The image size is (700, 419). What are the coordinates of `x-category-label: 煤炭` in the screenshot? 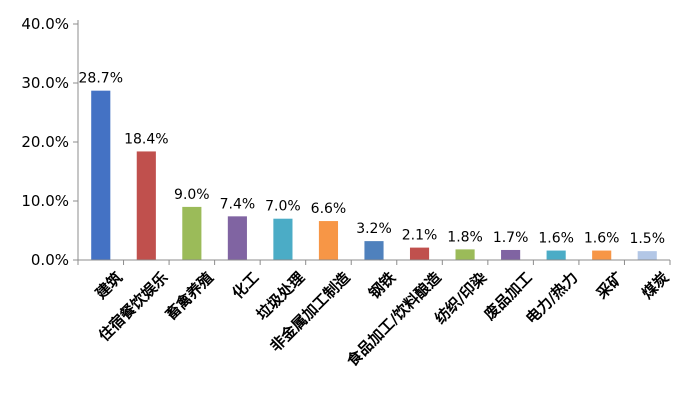 It's located at (655, 285).